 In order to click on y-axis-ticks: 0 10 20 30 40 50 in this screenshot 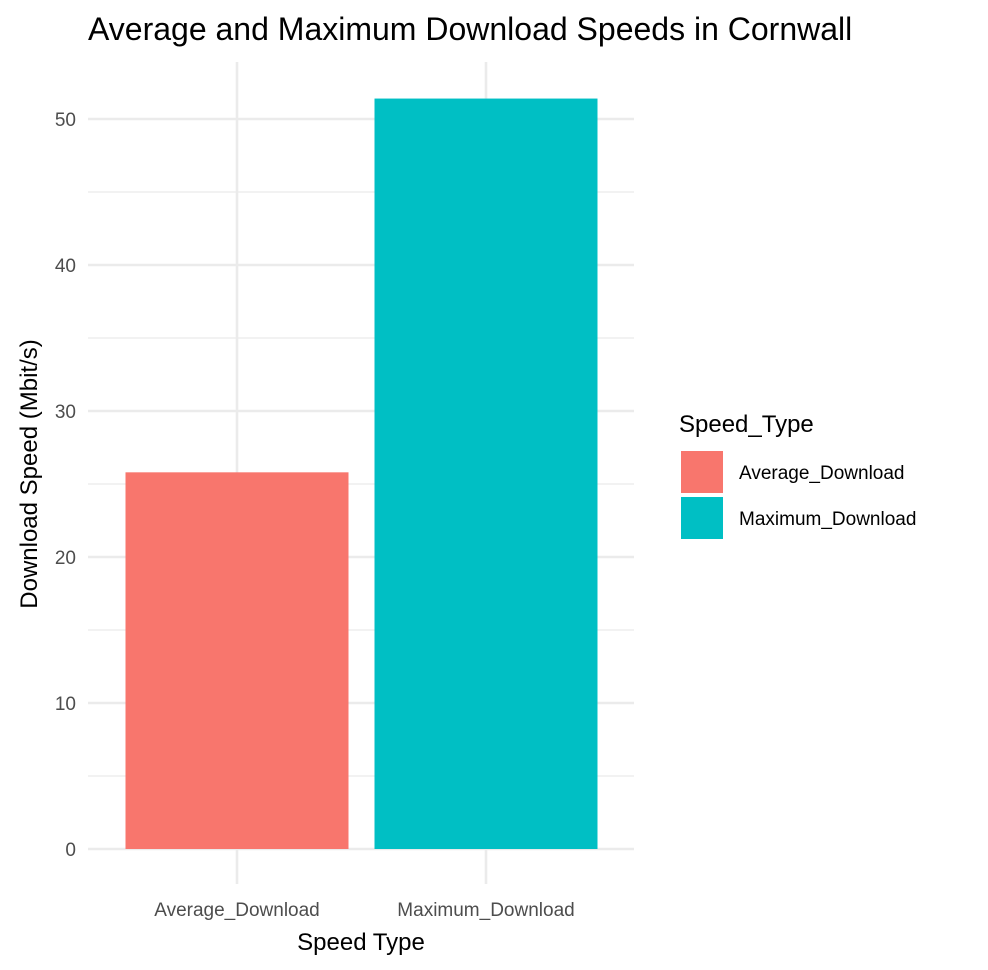, I will do `click(65, 485)`.